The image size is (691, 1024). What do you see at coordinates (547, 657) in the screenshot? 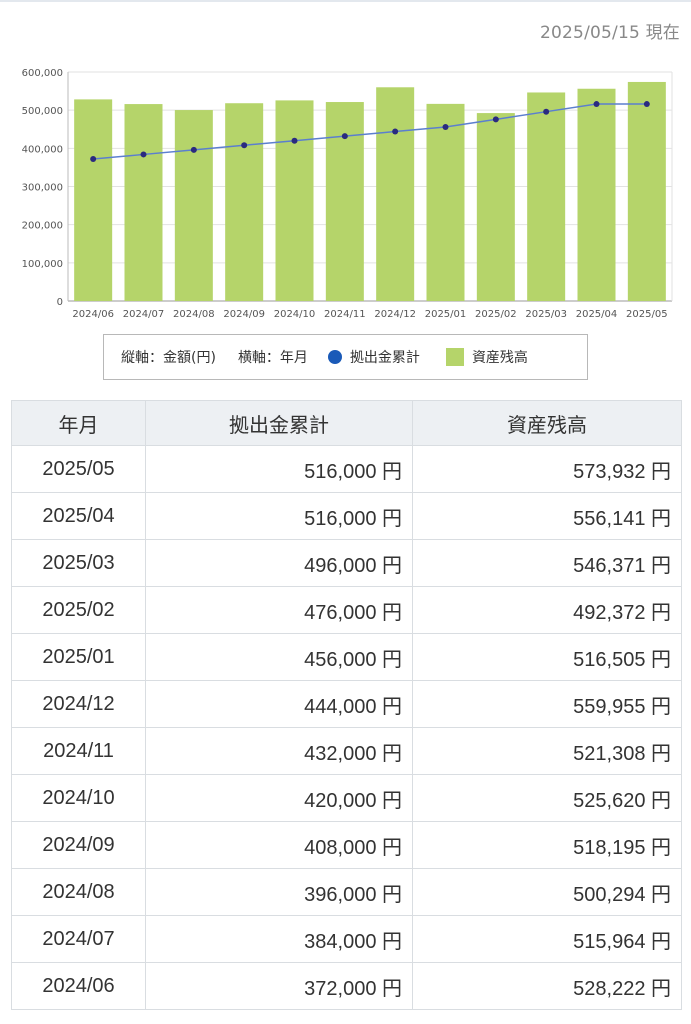
I see `row-asset-balance: 516,505 円` at bounding box center [547, 657].